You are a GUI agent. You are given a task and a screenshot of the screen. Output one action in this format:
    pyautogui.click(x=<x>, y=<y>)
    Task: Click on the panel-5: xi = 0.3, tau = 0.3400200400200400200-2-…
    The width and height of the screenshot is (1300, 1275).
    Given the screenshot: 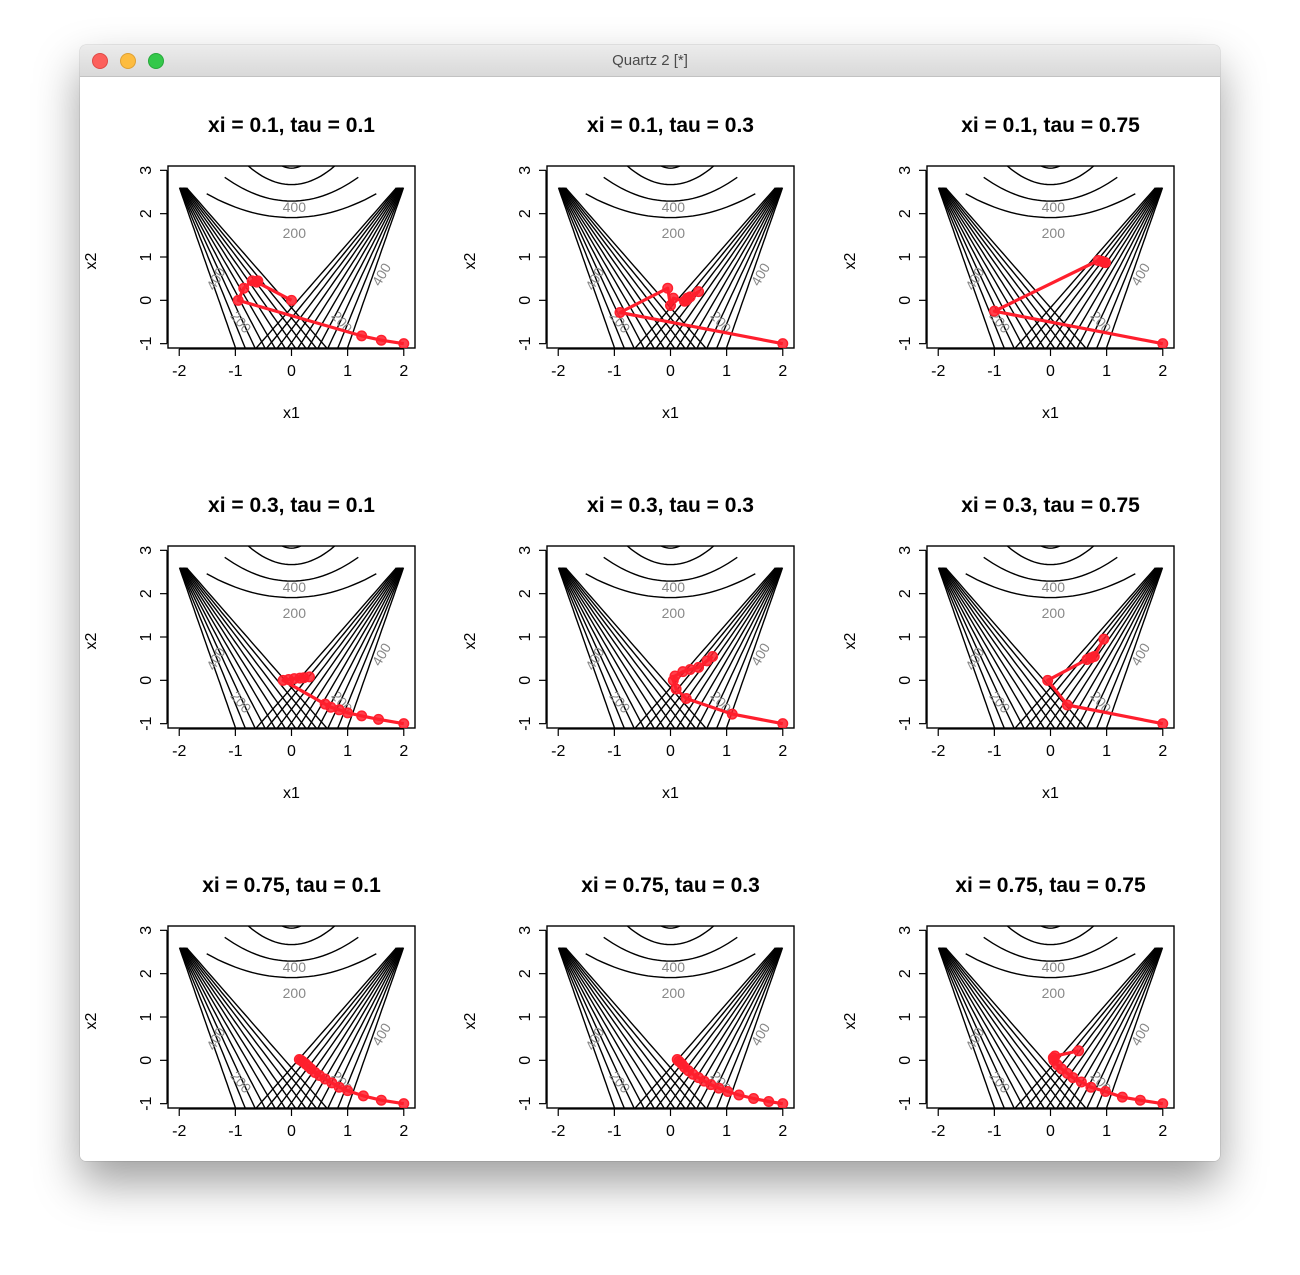 What is the action you would take?
    pyautogui.click(x=628, y=648)
    